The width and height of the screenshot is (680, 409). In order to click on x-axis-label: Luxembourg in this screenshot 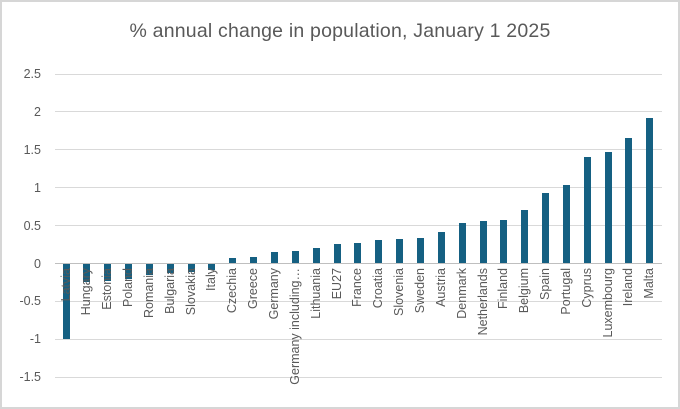, I will do `click(607, 303)`.